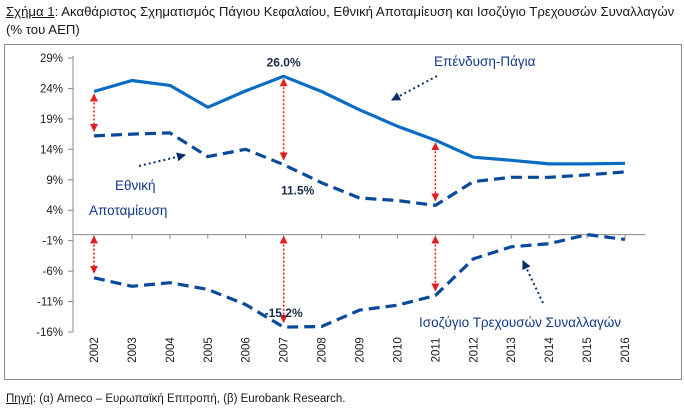 The image size is (685, 414). Describe the element at coordinates (520, 322) in the screenshot. I see `series-label-current-account: Ισοζύγιο Τρεχουσών Συναλλαγών` at that location.